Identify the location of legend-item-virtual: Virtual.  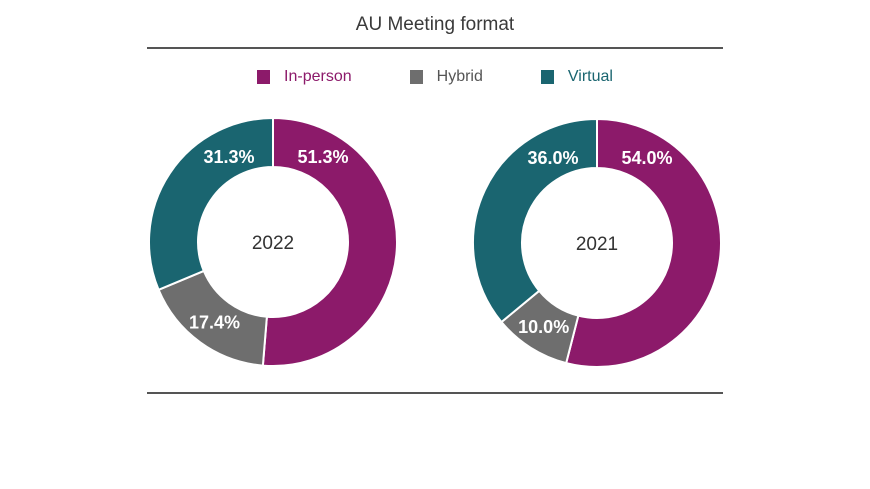
(576, 77).